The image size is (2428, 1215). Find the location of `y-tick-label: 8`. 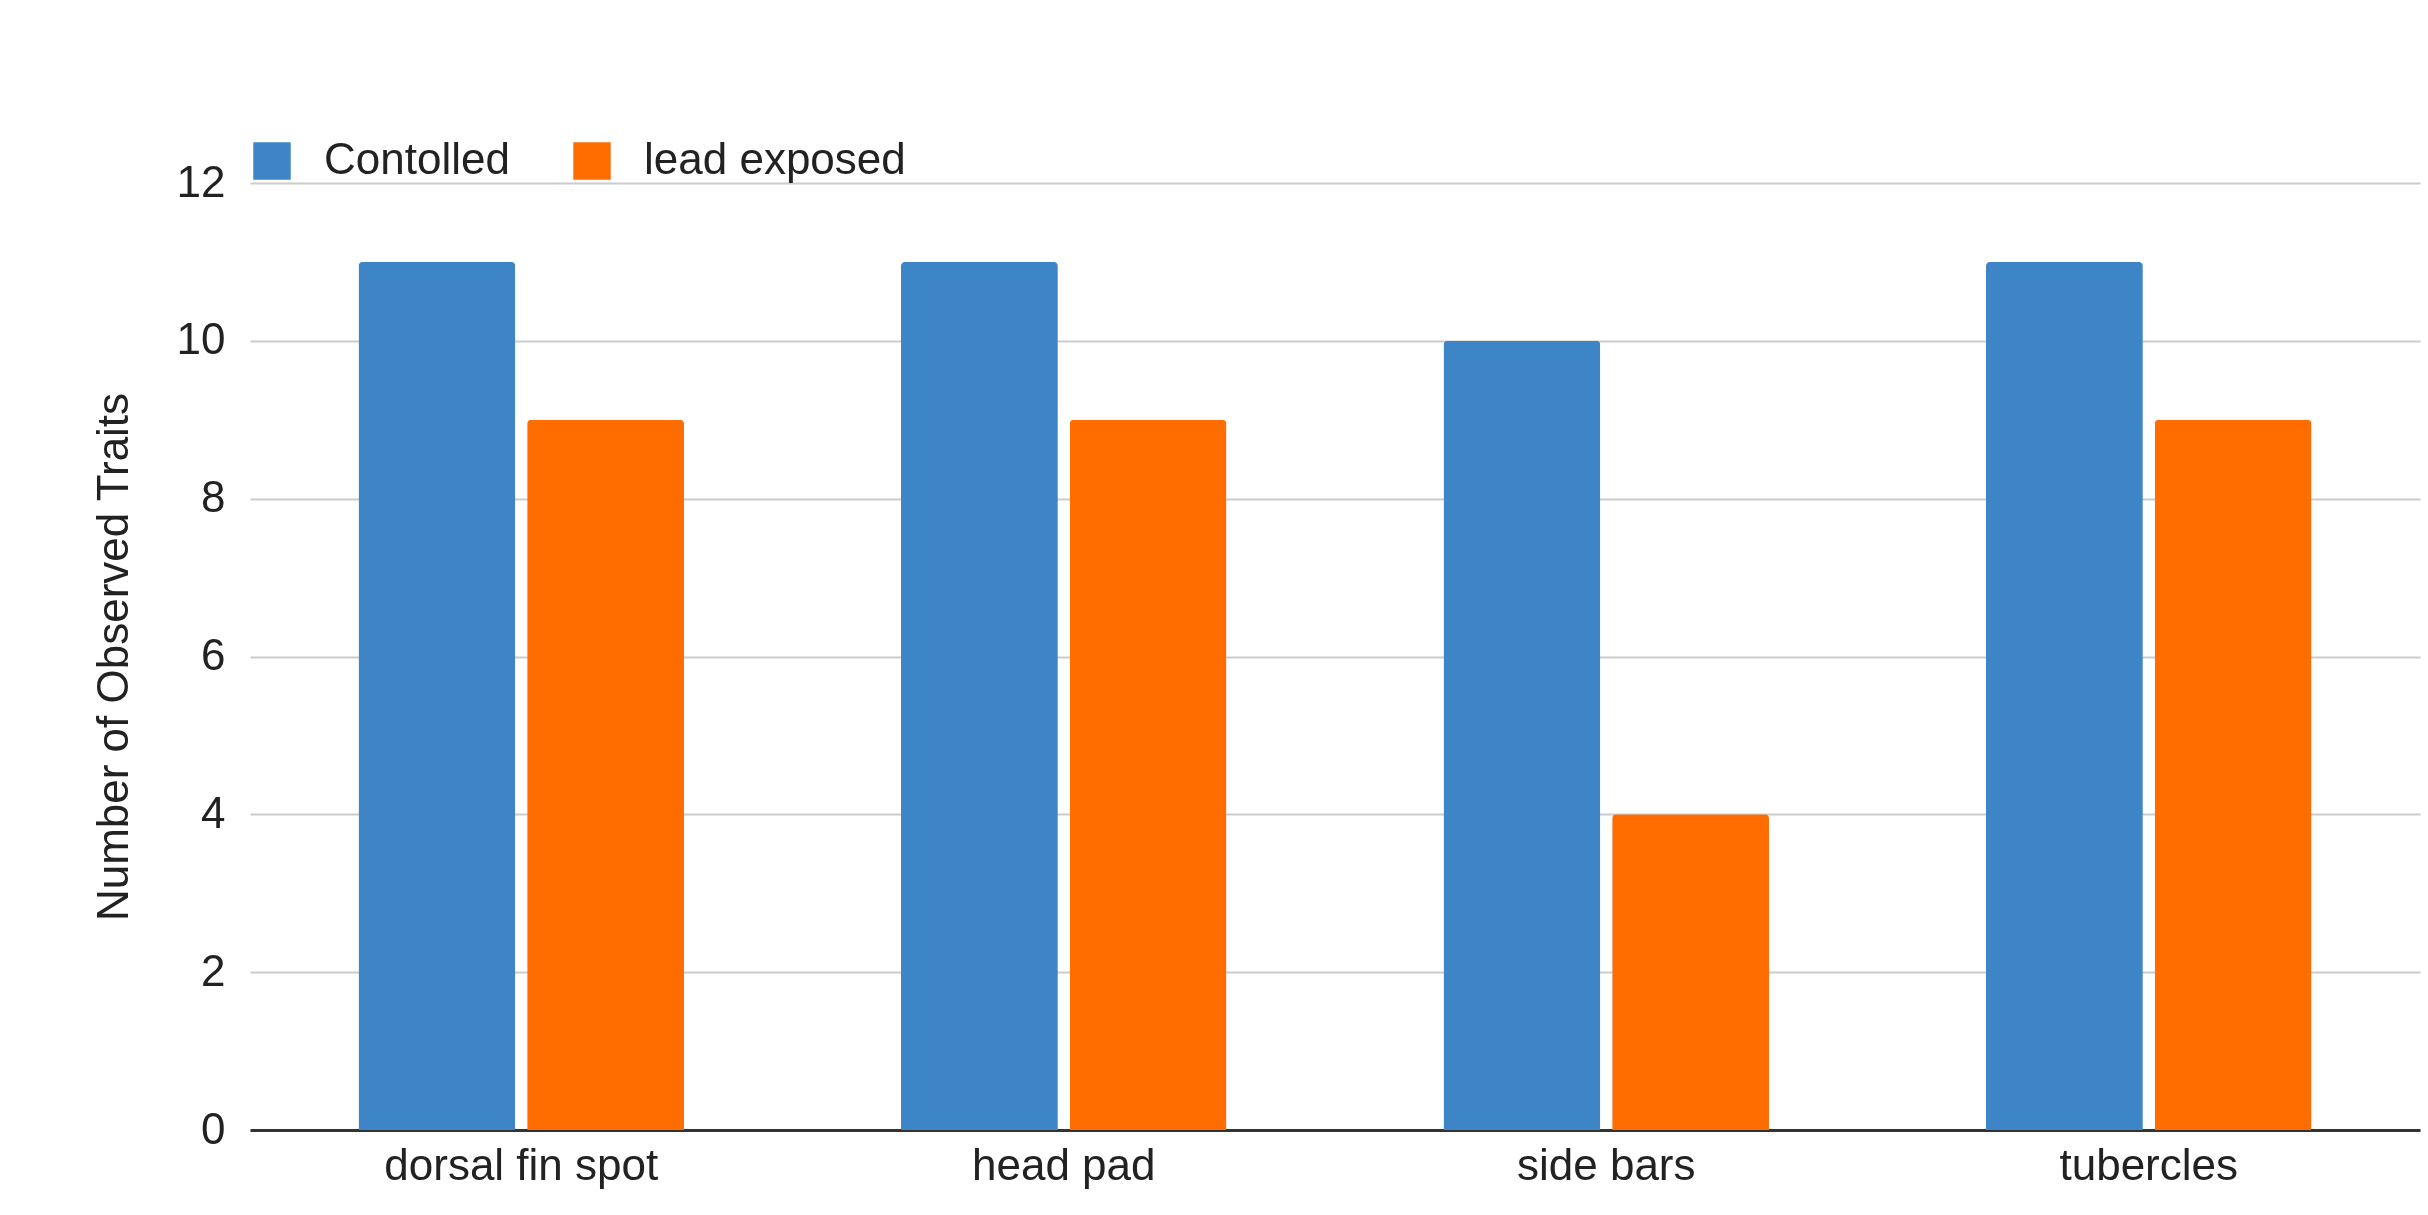

y-tick-label: 8 is located at coordinates (213, 497).